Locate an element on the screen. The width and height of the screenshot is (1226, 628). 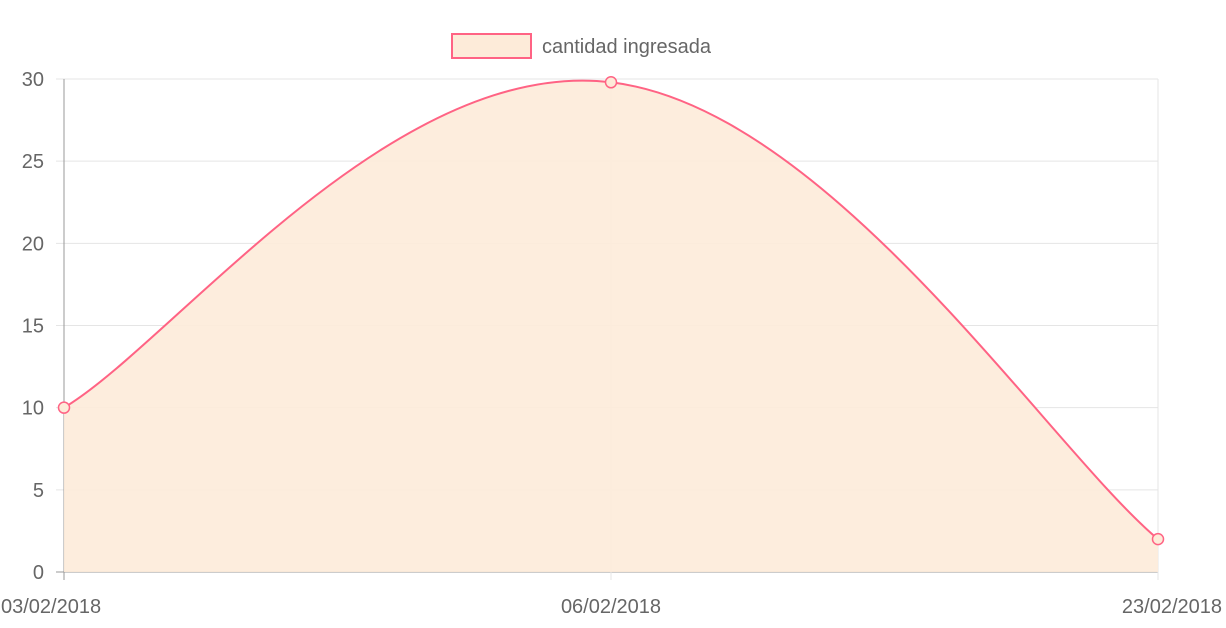
y-axis-ticks: 0 5 10 15 20 25 30 is located at coordinates (33, 326).